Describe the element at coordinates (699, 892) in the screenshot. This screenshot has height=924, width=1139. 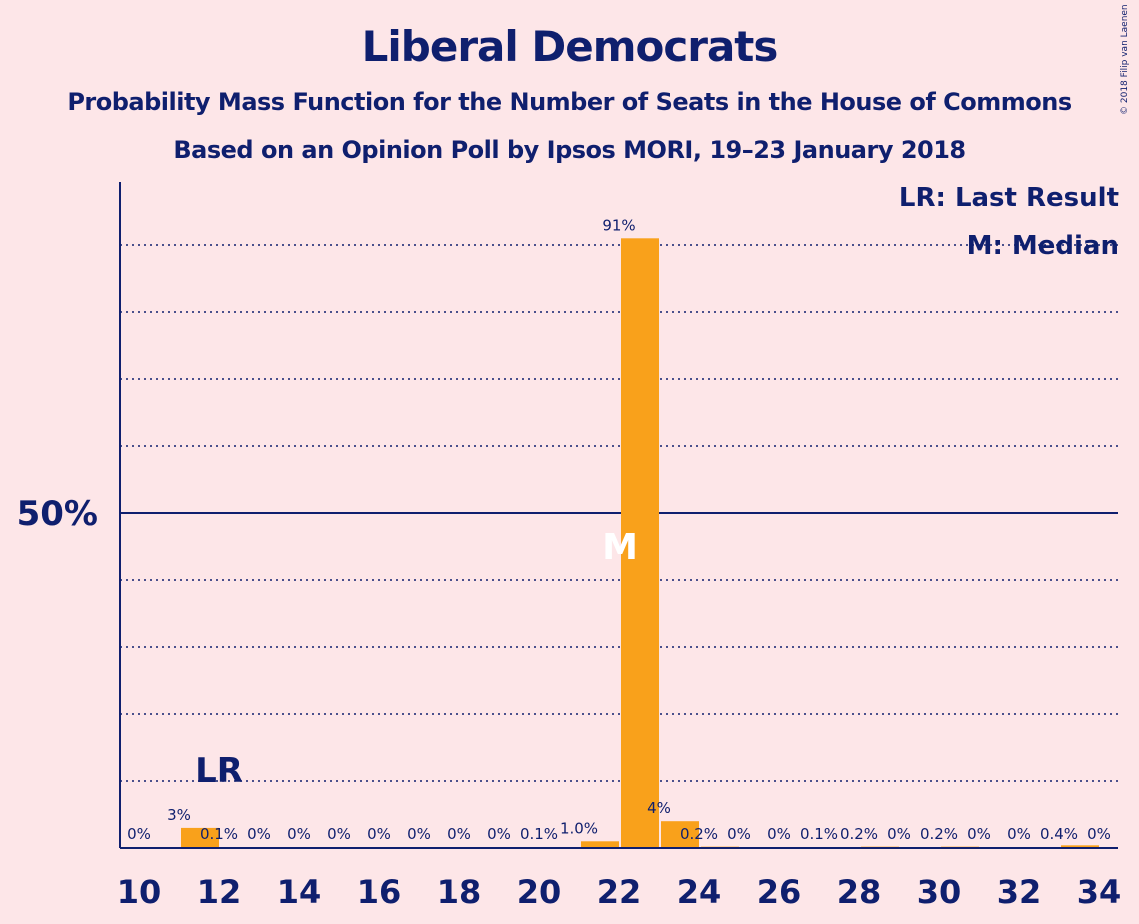
I see `x-tick-label: 24` at that location.